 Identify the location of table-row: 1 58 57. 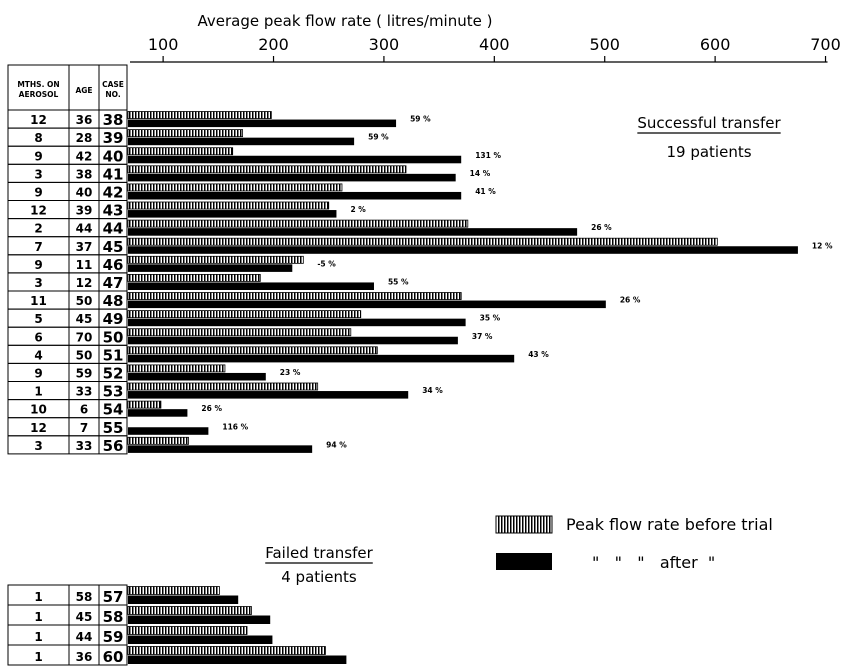
(67, 595).